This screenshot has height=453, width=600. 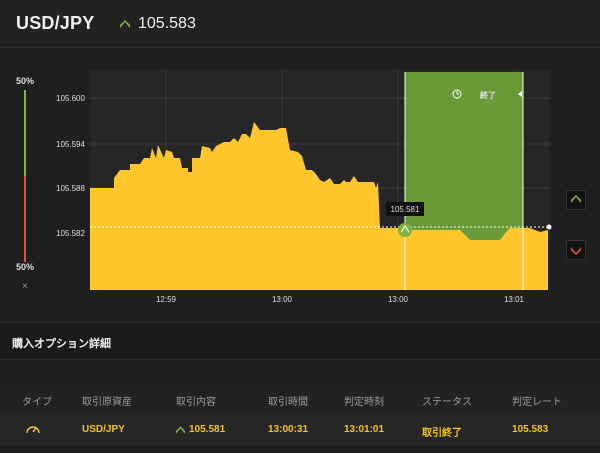 I want to click on table-header: タイプ 取引原資産 取引内容 取引時間 判定時刻 ステータス 判定レート, so click(x=300, y=399).